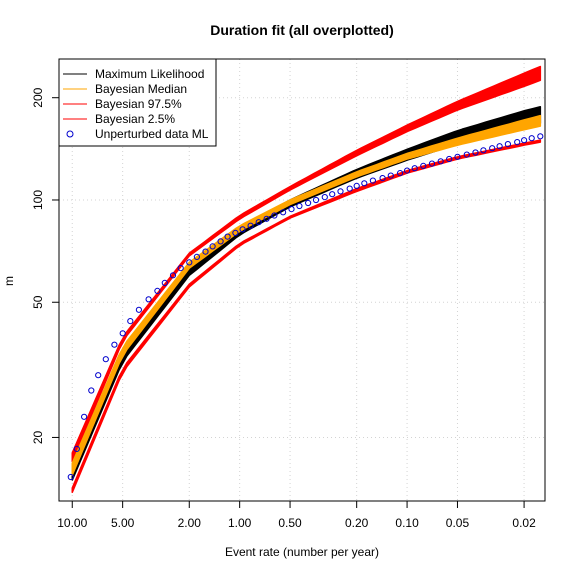 This screenshot has height=576, width=576. Describe the element at coordinates (123, 523) in the screenshot. I see `x-tick-label-1: 5.00` at that location.